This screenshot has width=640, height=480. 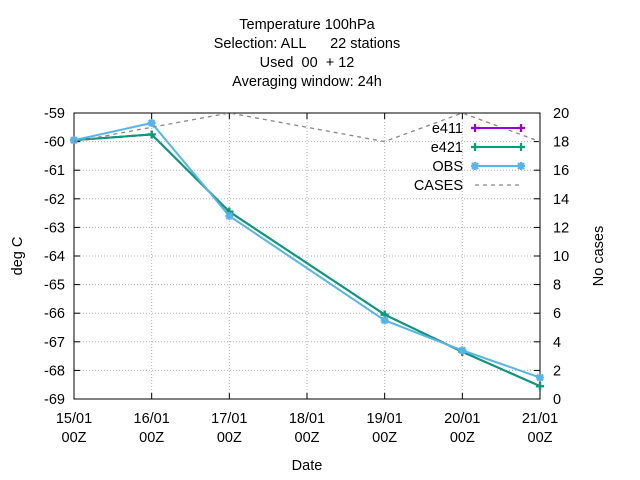 What do you see at coordinates (307, 466) in the screenshot?
I see `x-axis-label: Date` at bounding box center [307, 466].